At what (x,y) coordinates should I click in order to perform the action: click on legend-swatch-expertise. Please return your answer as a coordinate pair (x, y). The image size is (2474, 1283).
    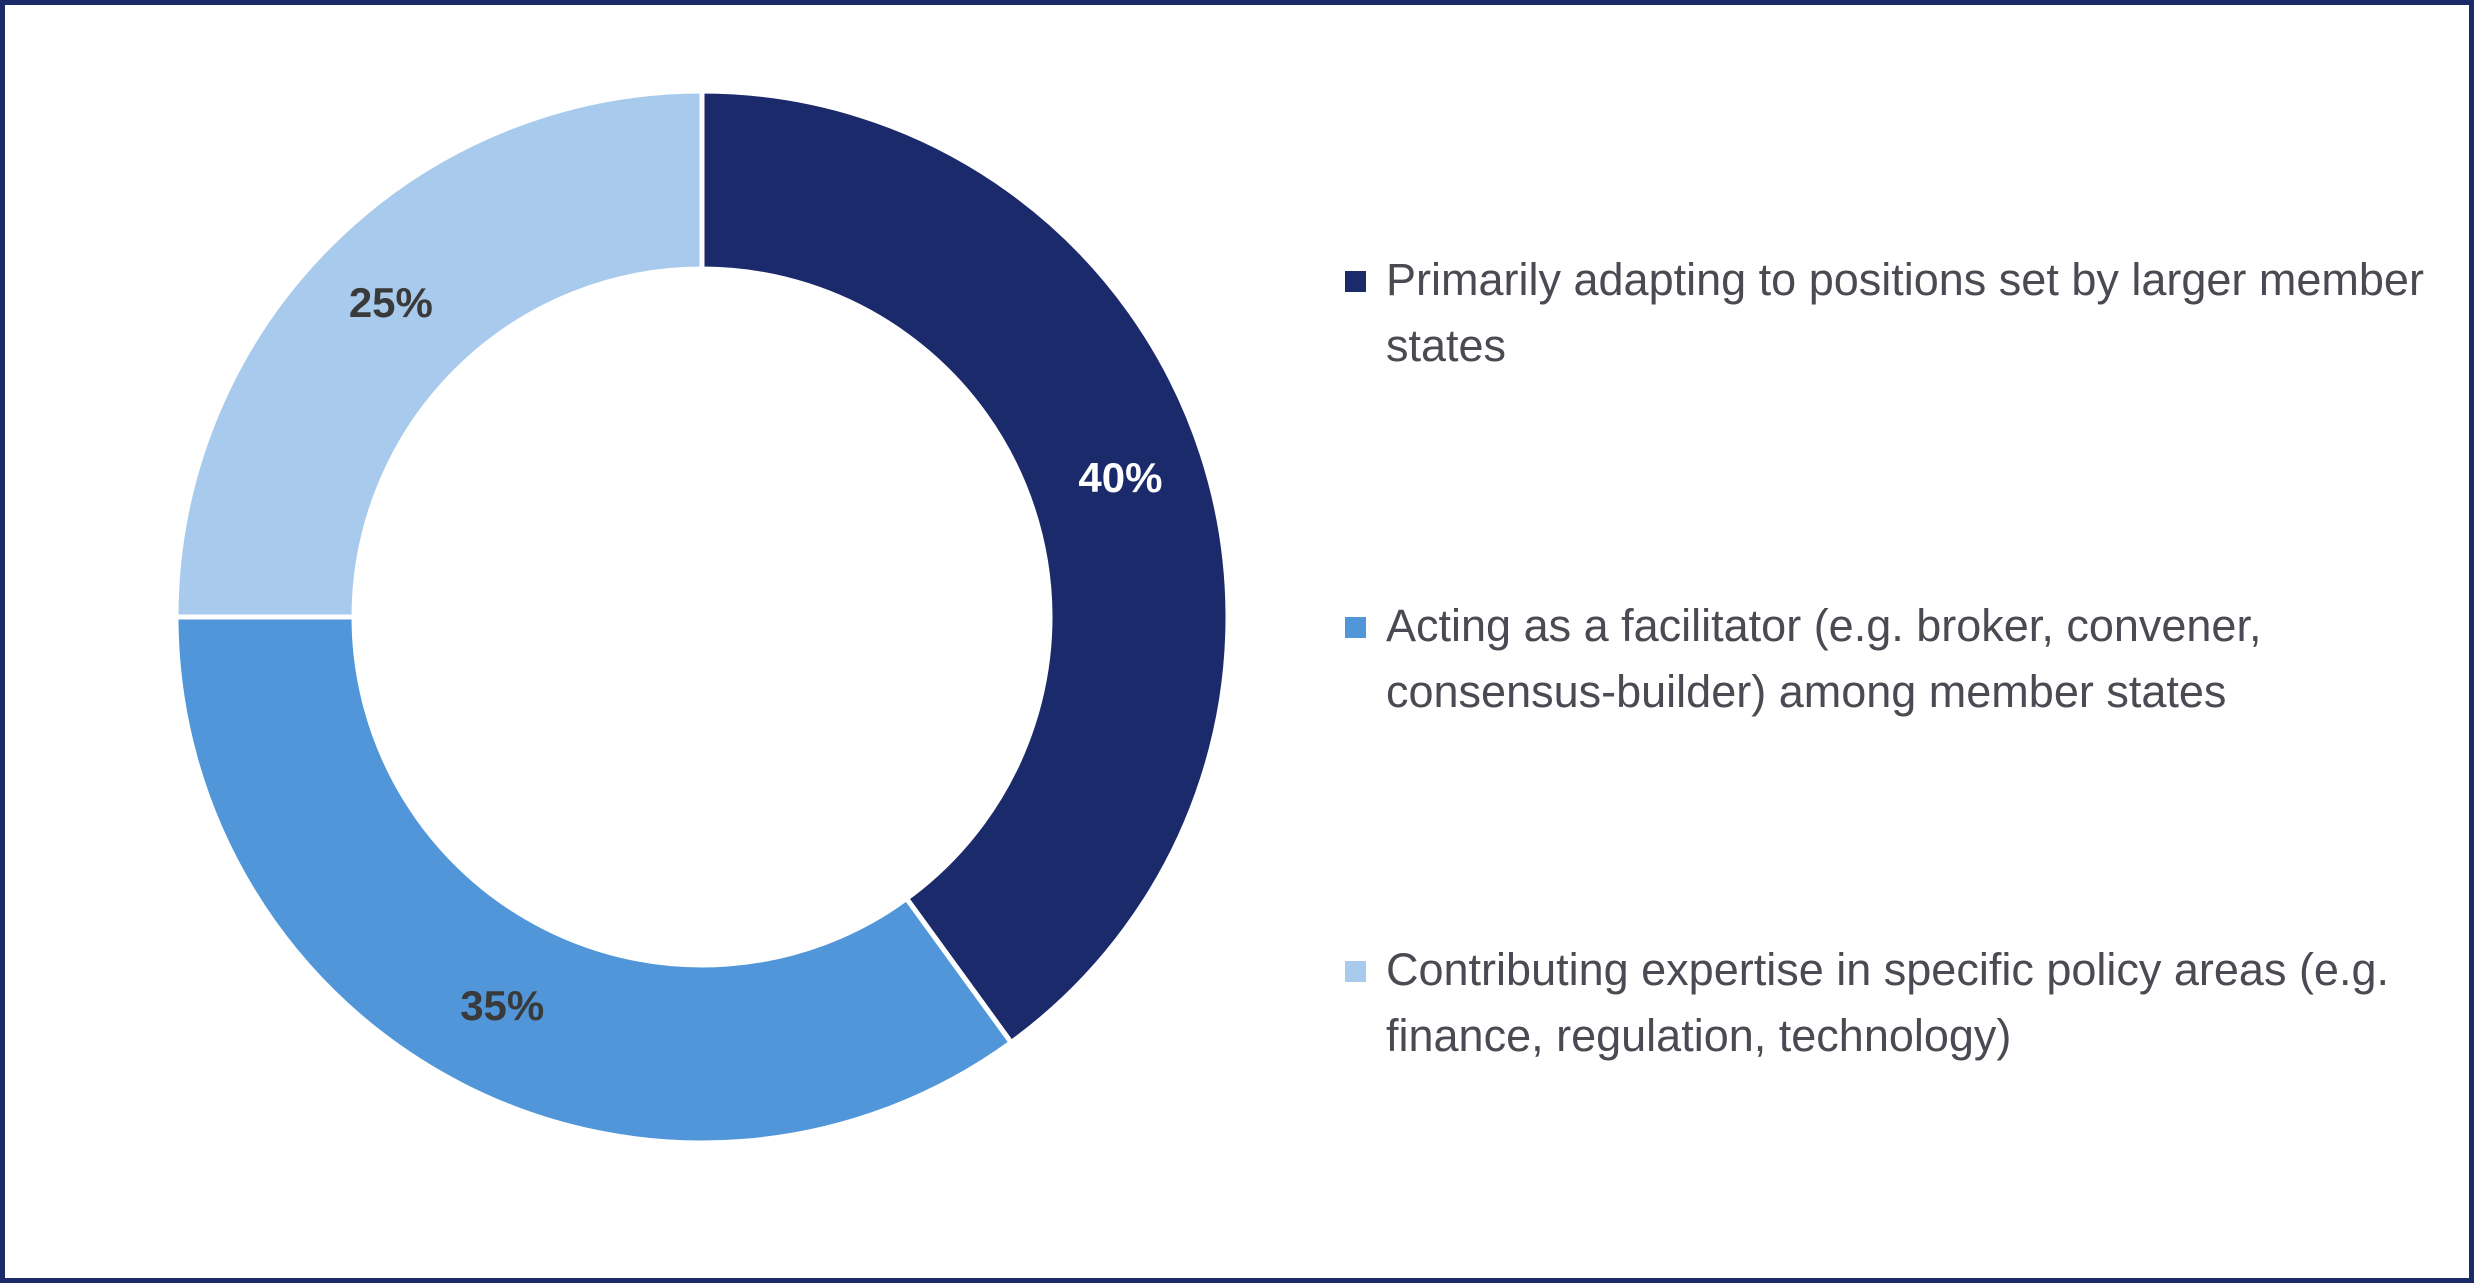
    Looking at the image, I should click on (1355, 971).